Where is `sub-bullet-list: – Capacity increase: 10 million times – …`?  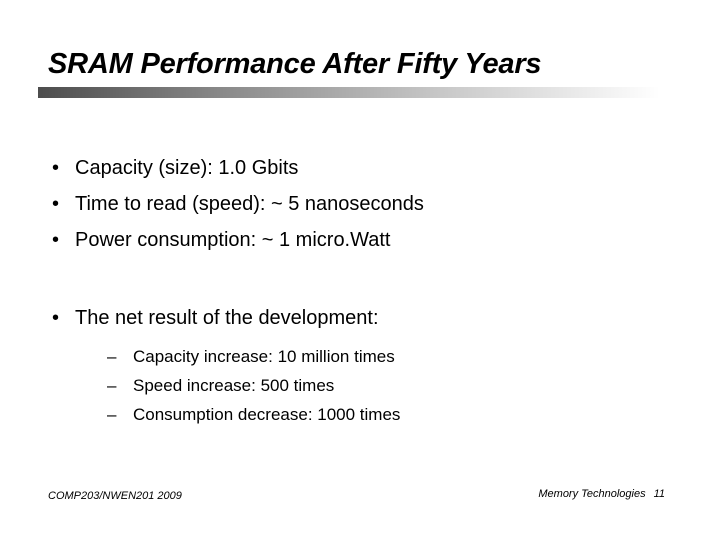 sub-bullet-list: – Capacity increase: 10 million times – … is located at coordinates (381, 385).